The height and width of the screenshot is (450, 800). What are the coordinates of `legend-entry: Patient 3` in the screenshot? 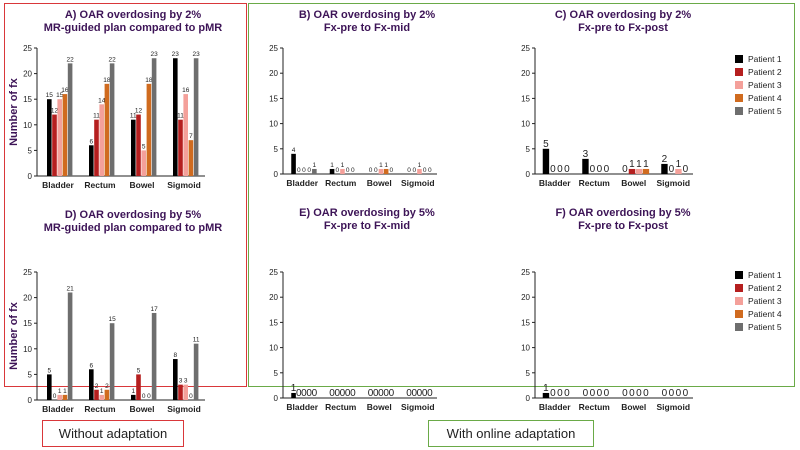 It's located at (765, 85).